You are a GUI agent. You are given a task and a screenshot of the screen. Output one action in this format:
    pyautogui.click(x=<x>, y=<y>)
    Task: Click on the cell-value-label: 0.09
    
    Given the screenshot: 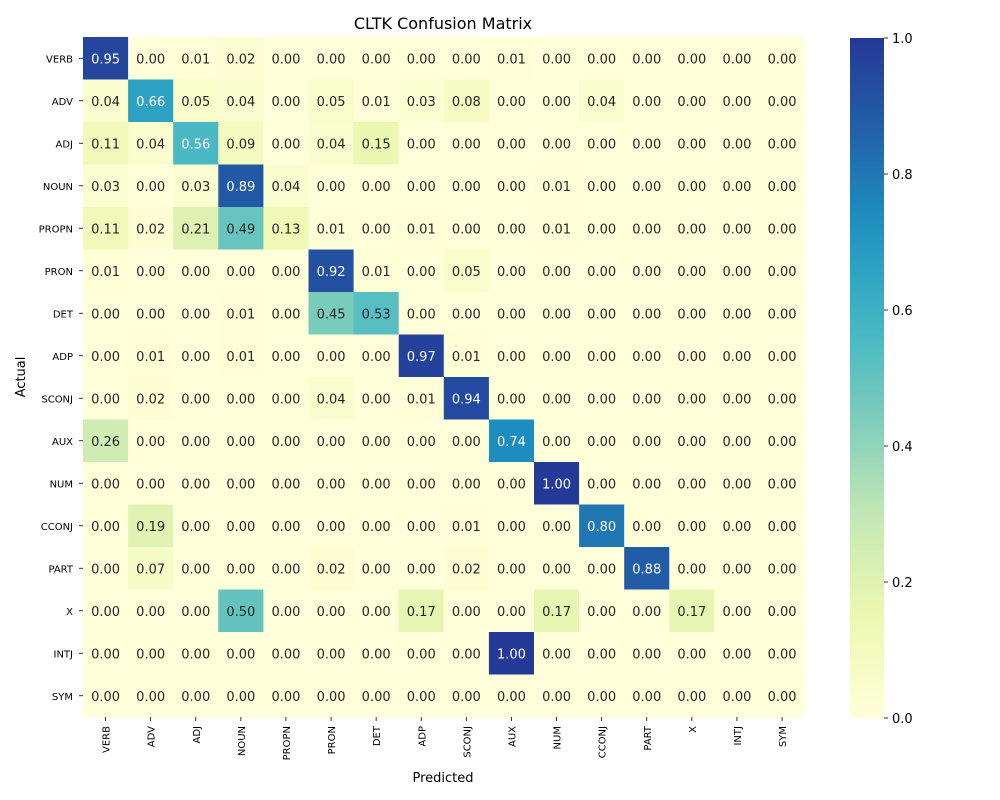 What is the action you would take?
    pyautogui.click(x=240, y=144)
    